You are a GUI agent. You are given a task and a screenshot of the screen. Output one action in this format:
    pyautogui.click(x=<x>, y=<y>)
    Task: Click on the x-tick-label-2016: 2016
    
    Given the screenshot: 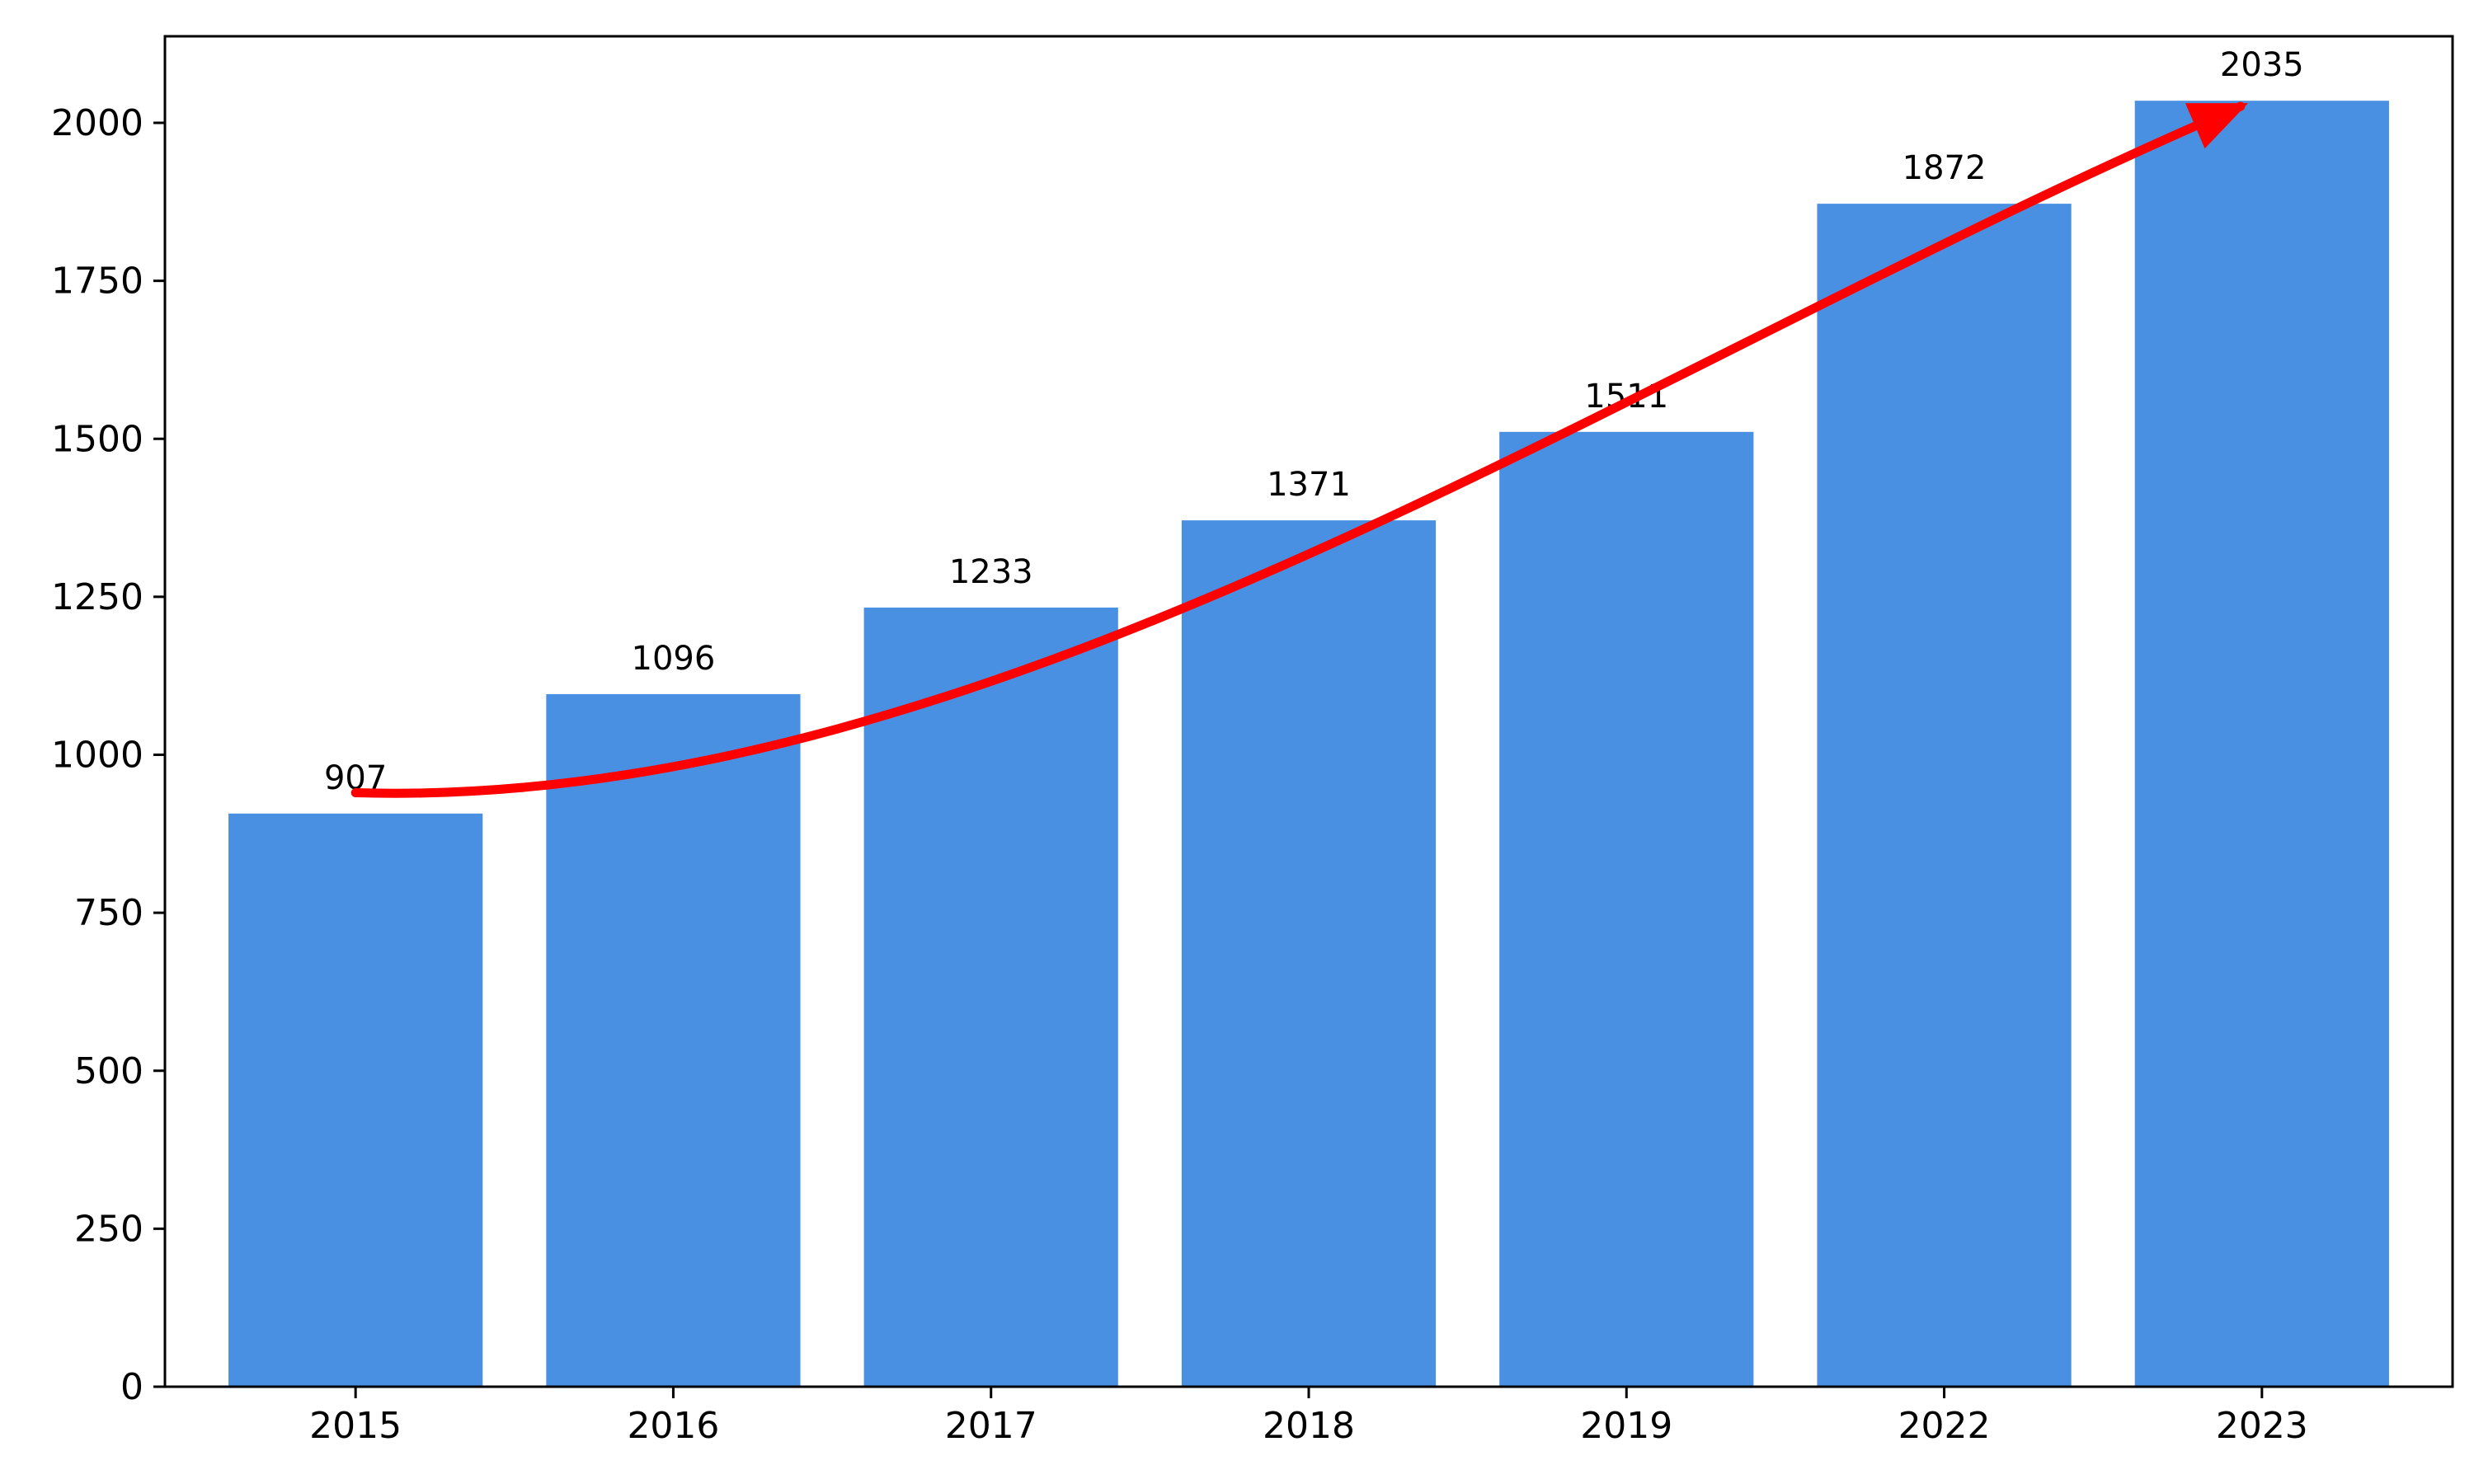 What is the action you would take?
    pyautogui.click(x=673, y=1426)
    